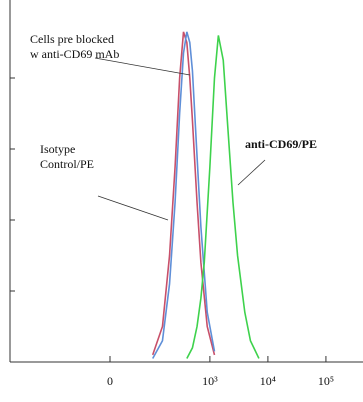 The image size is (363, 402). I want to click on annotation: Isotype, so click(57, 149).